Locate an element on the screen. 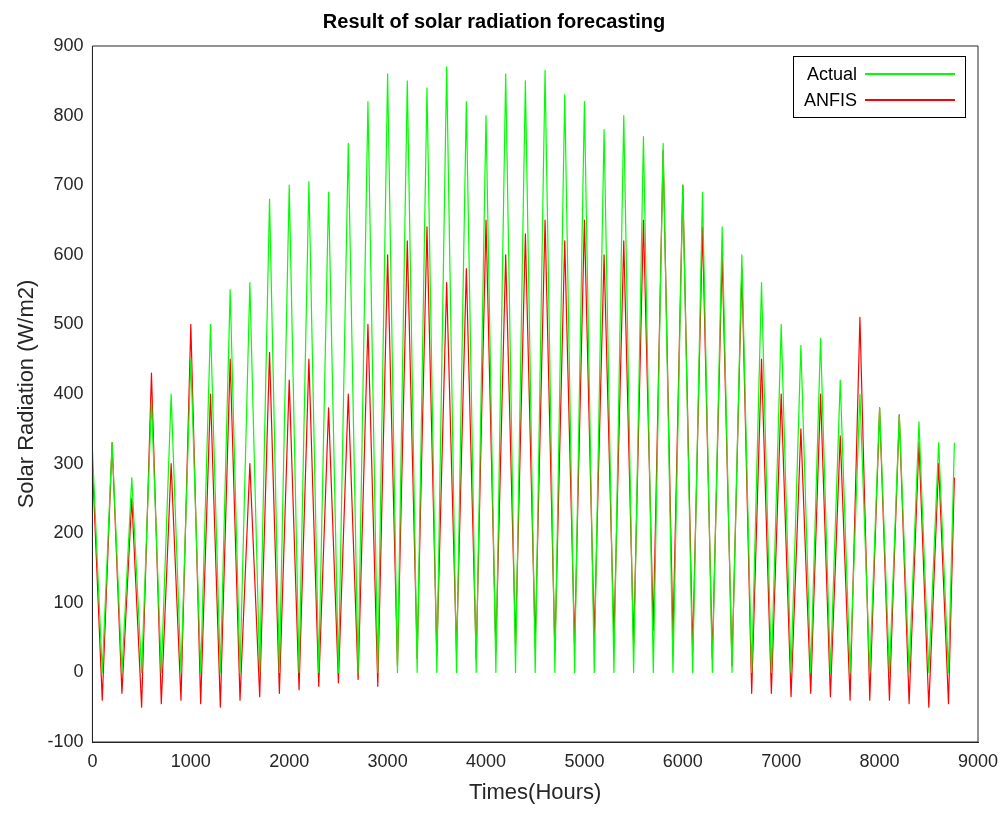  y-tick-label: 500 is located at coordinates (68, 323).